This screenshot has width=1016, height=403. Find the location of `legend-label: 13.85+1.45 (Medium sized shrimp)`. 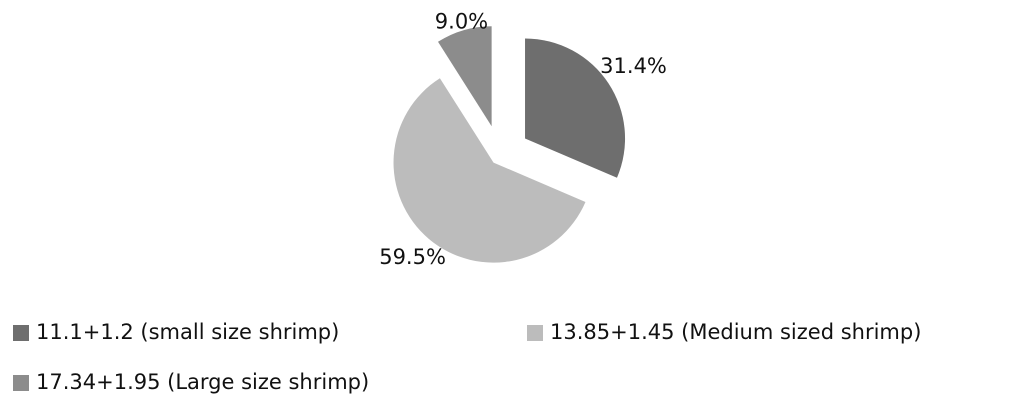

legend-label: 13.85+1.45 (Medium sized shrimp) is located at coordinates (735, 332).